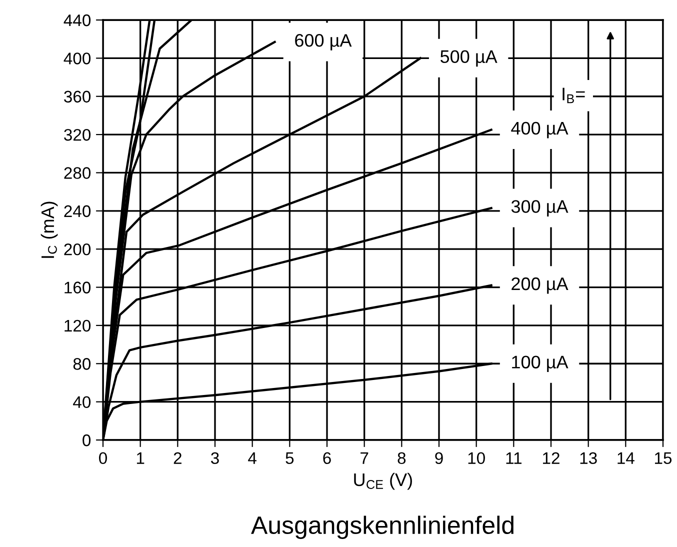 The image size is (677, 547). What do you see at coordinates (77, 288) in the screenshot?
I see `y-tick-label: 160` at bounding box center [77, 288].